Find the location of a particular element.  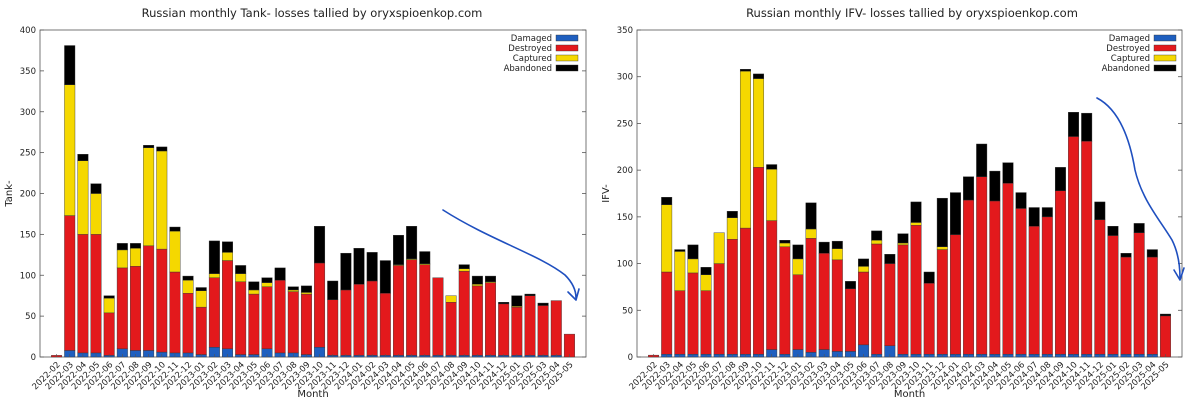

y-tick-label: 250 is located at coordinates (28, 154).